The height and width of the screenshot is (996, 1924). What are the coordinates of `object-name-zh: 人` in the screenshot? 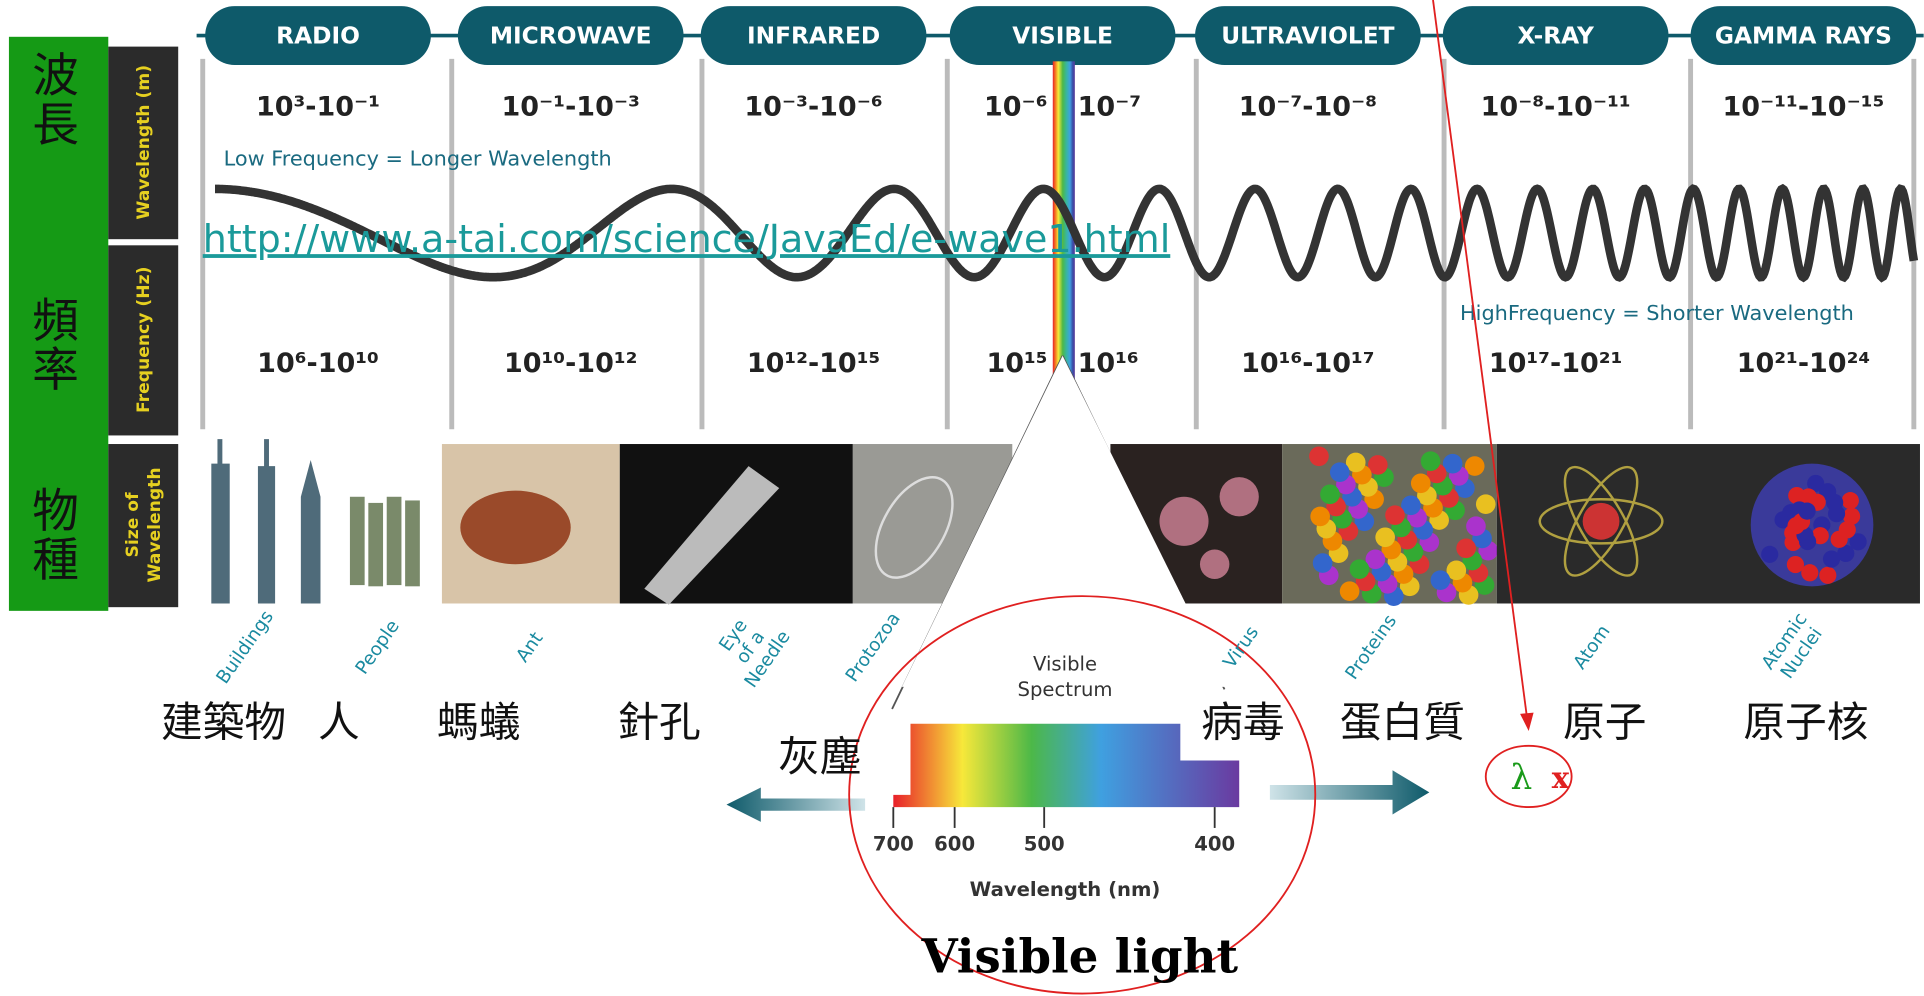 It's located at (339, 722).